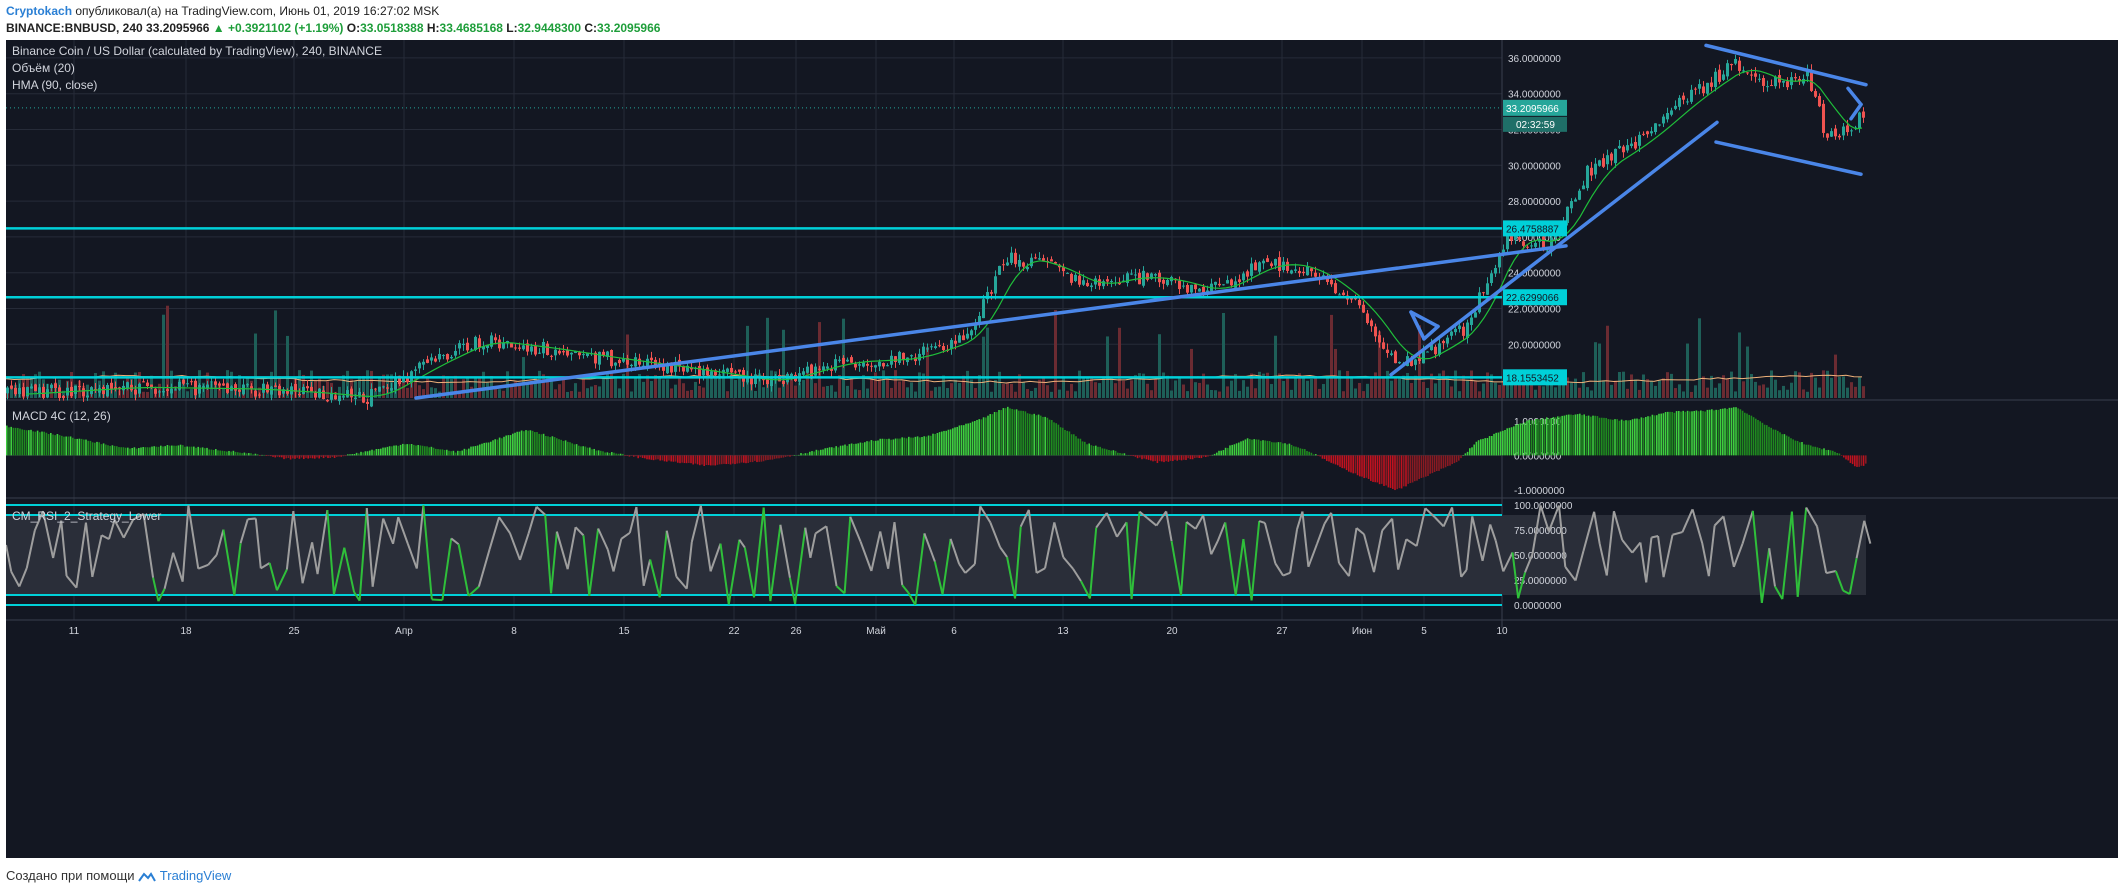 This screenshot has height=894, width=2125. Describe the element at coordinates (39, 11) in the screenshot. I see `author-link: Cryptokach` at that location.